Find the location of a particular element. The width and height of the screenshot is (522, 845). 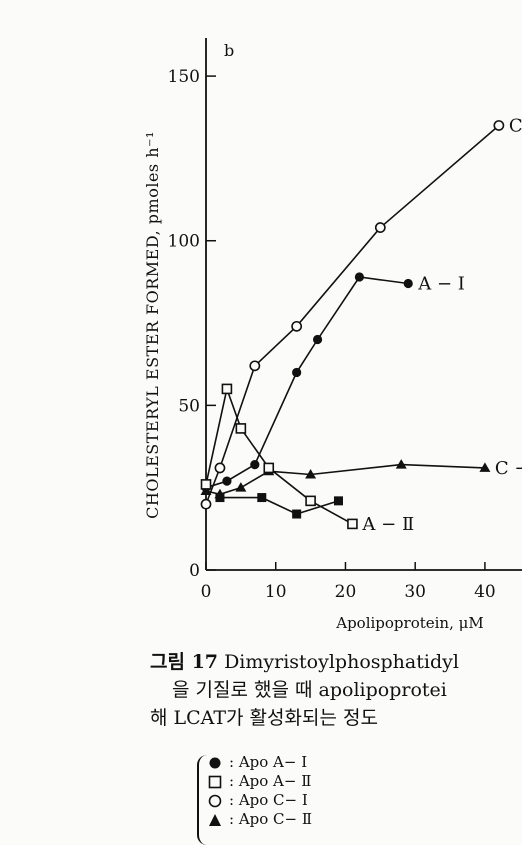

open-square-icon is located at coordinates (215, 782).